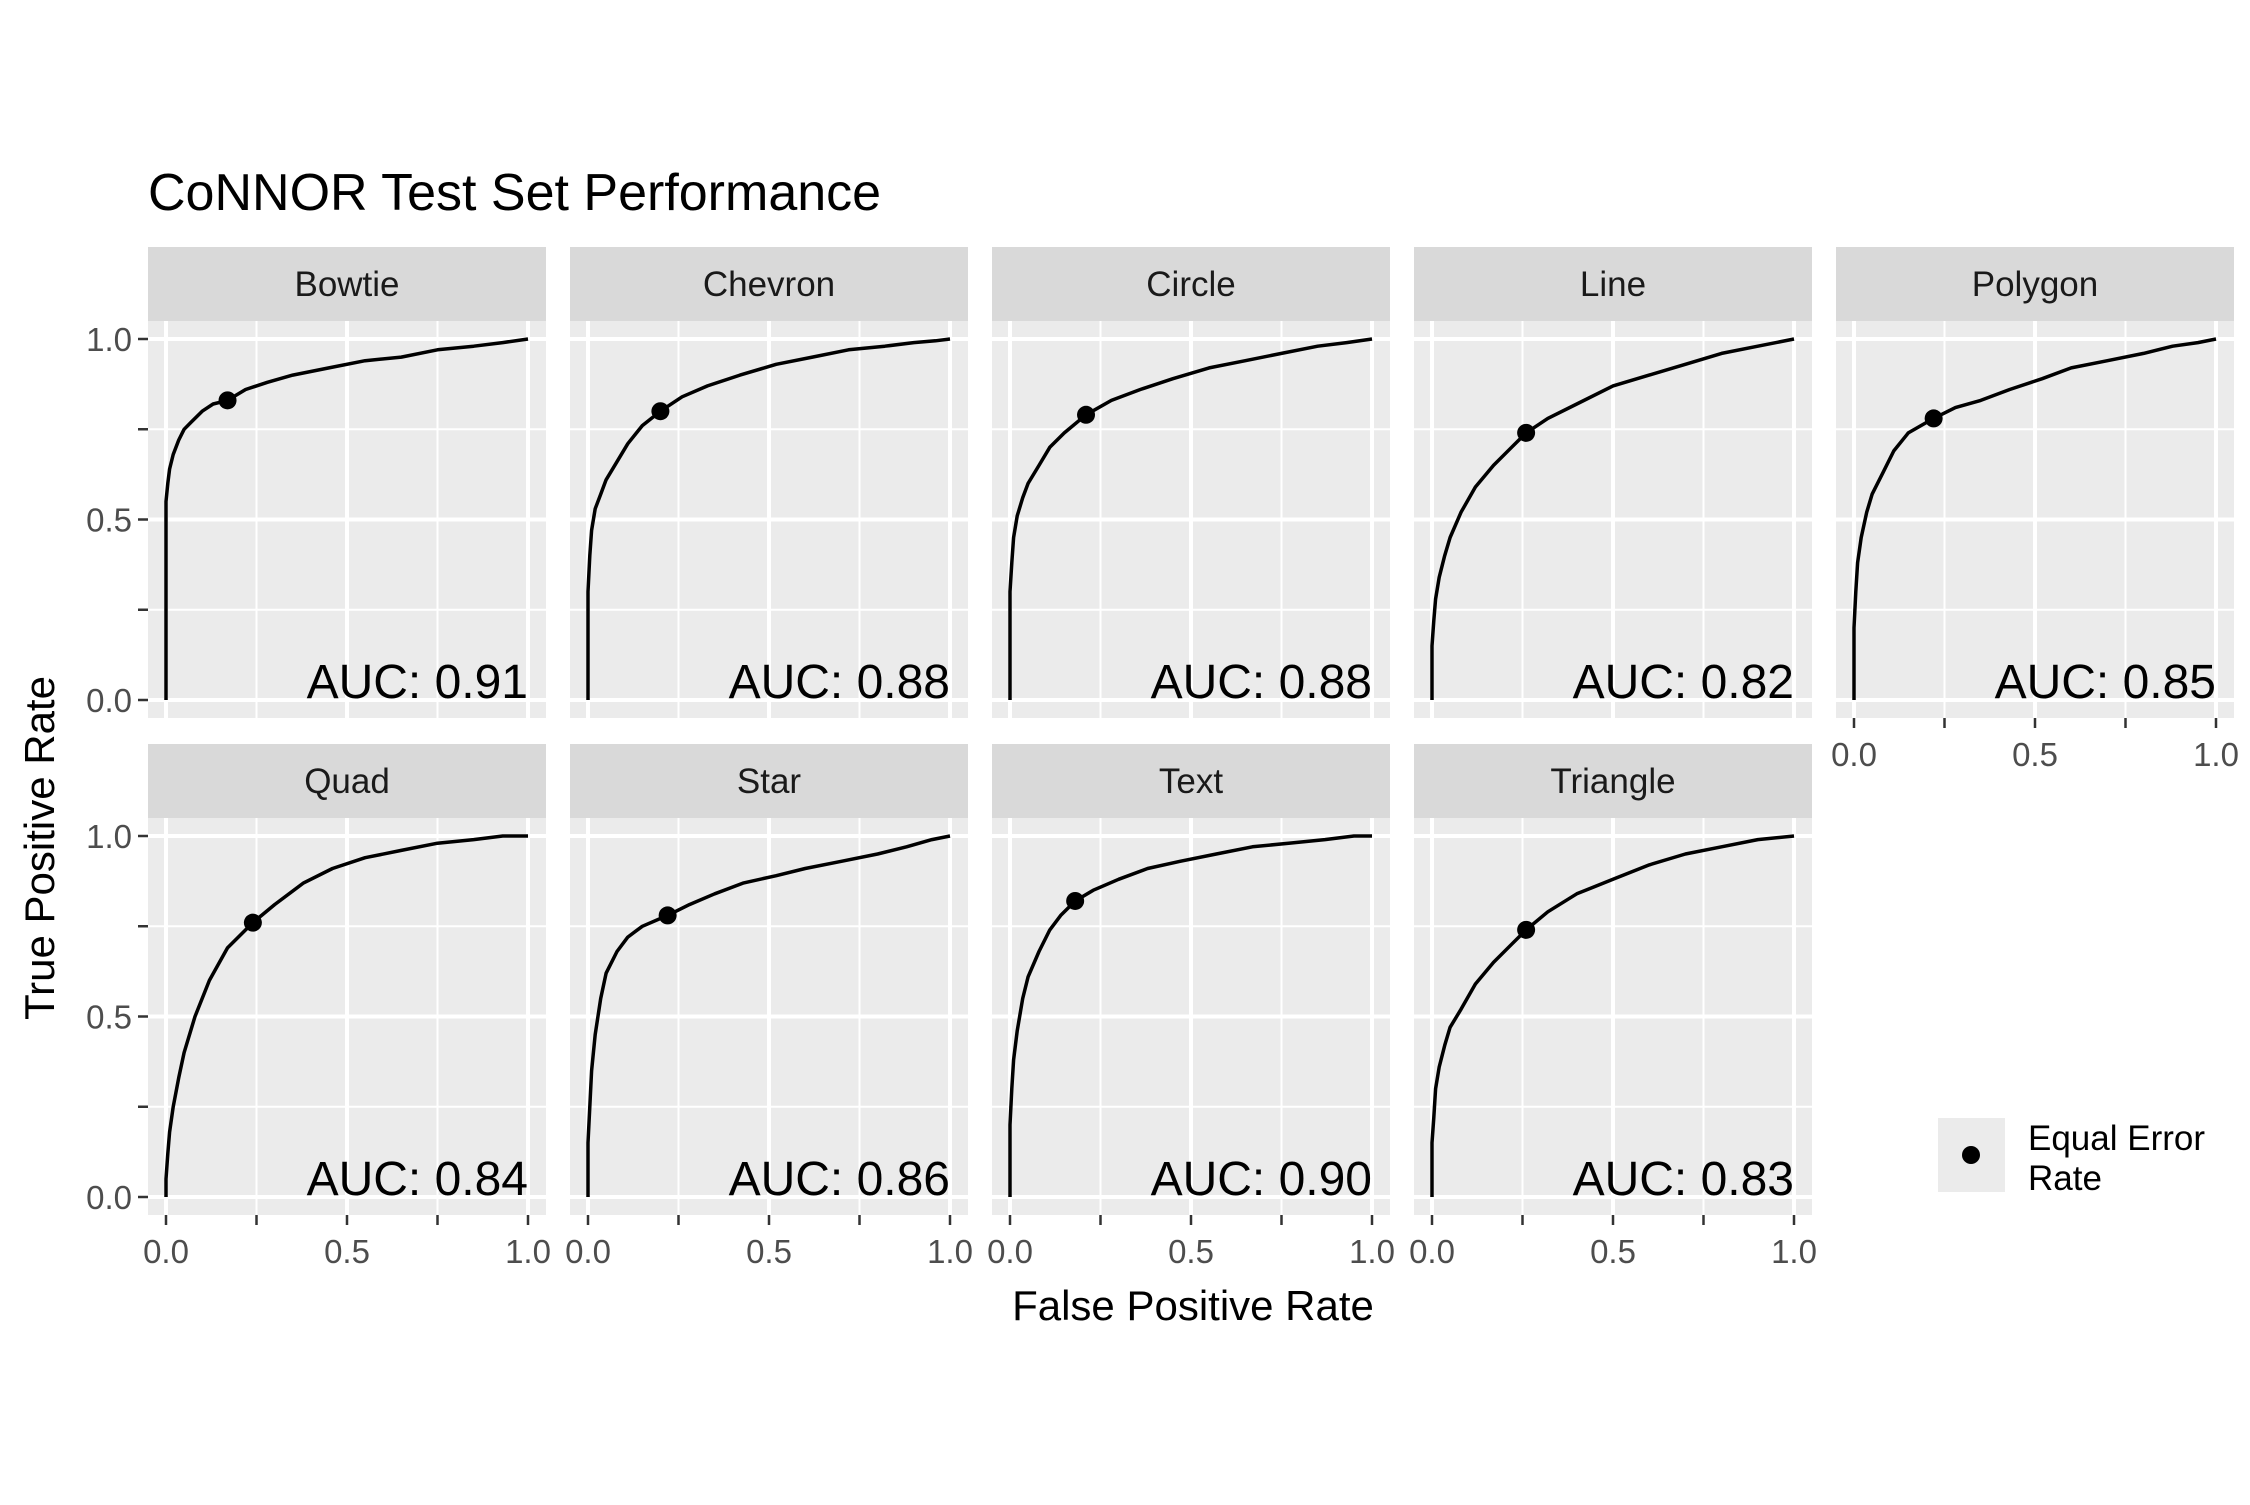 The width and height of the screenshot is (2250, 1505). I want to click on panel-star: Star AUC: 0.86 0.0 0.5 1.0, so click(769, 1007).